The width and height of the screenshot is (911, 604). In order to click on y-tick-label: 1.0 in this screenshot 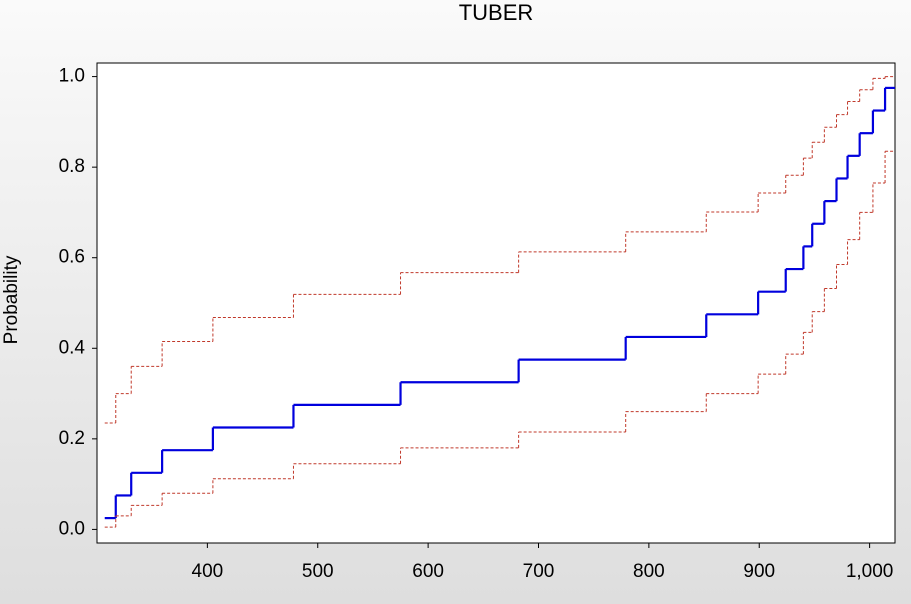, I will do `click(72, 76)`.